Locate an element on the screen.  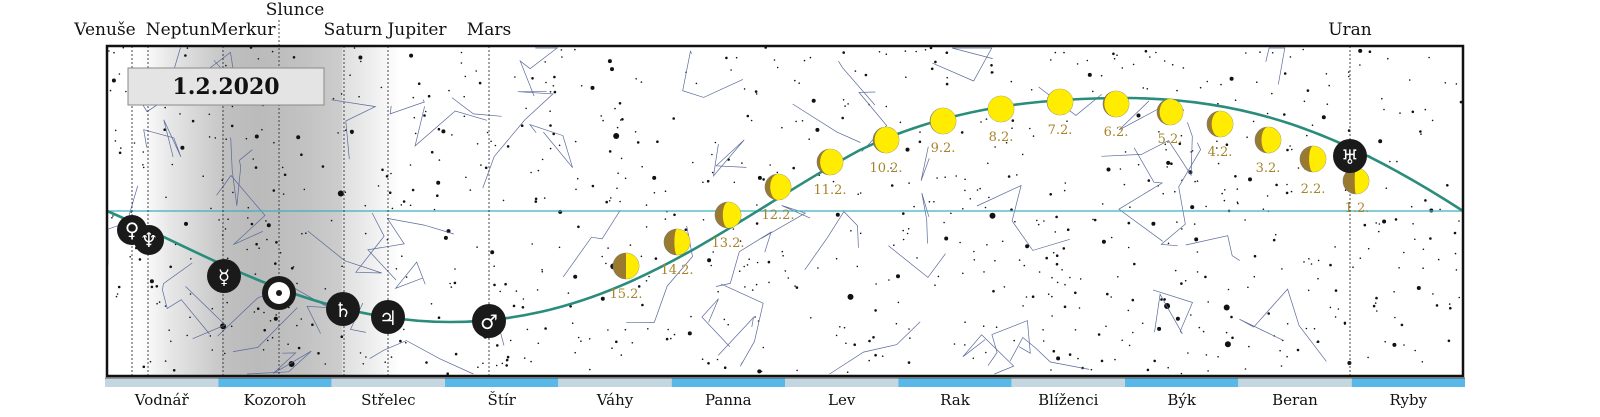
moon-phase: 4.2. is located at coordinates (1220, 135).